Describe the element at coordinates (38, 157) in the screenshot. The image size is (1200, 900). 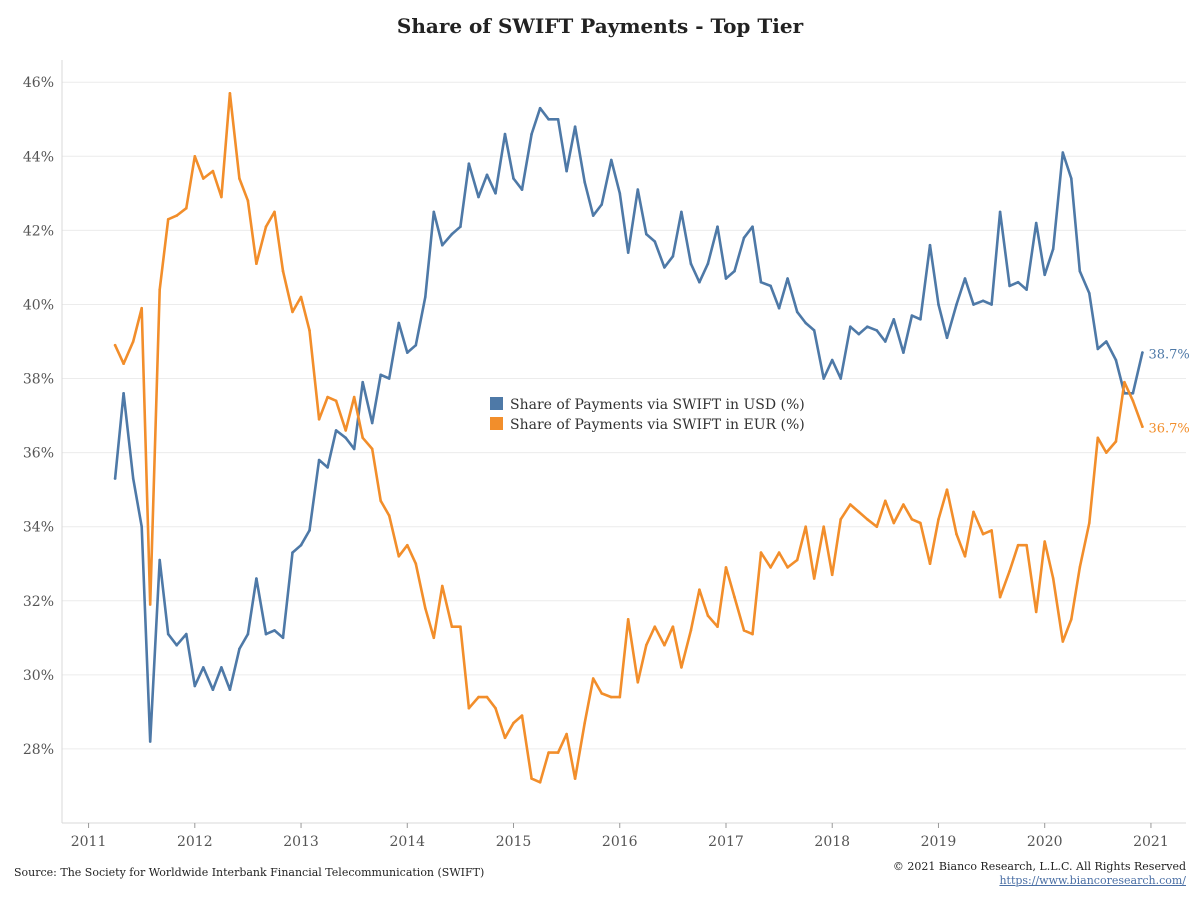
I see `y-tick-label: 44%` at that location.